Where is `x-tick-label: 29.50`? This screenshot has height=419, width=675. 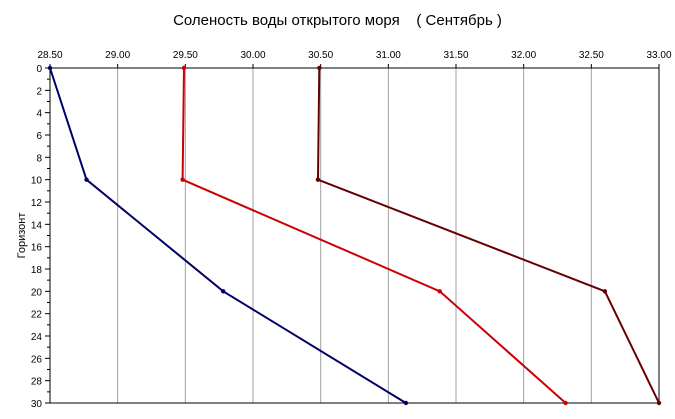 x-tick-label: 29.50 is located at coordinates (185, 55).